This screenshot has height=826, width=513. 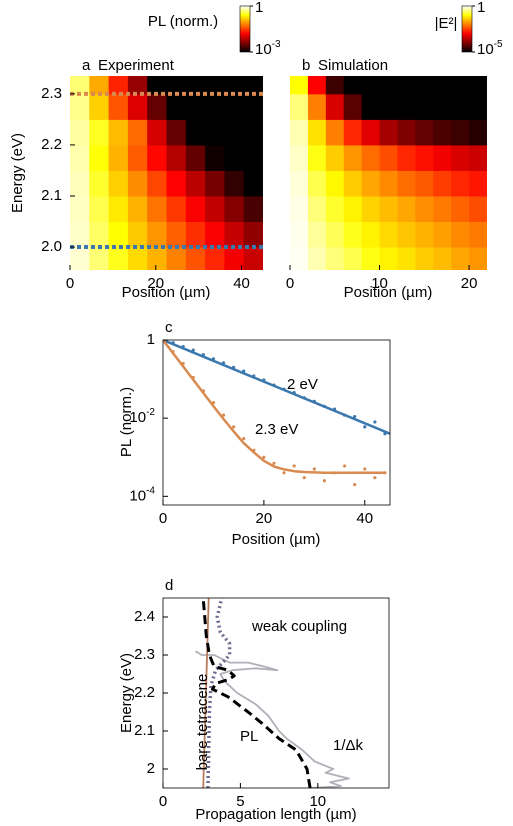 What do you see at coordinates (144, 730) in the screenshot?
I see `tick-label: 2.1` at bounding box center [144, 730].